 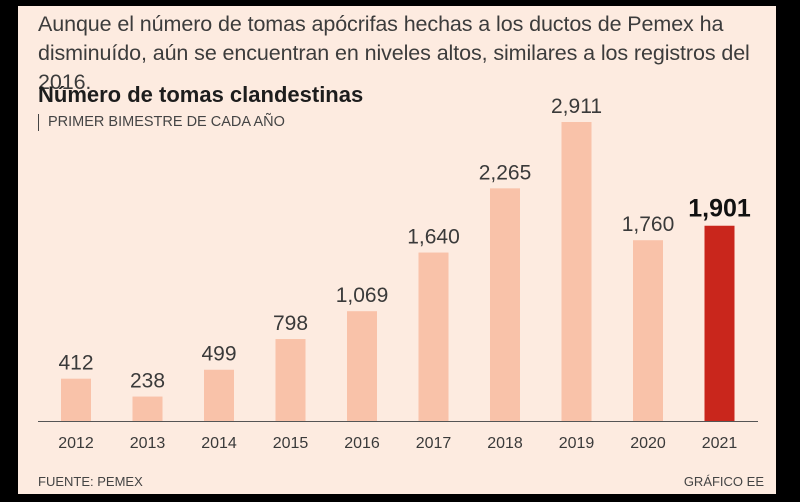 What do you see at coordinates (723, 481) in the screenshot?
I see `credit-note: GRÁFICO EE` at bounding box center [723, 481].